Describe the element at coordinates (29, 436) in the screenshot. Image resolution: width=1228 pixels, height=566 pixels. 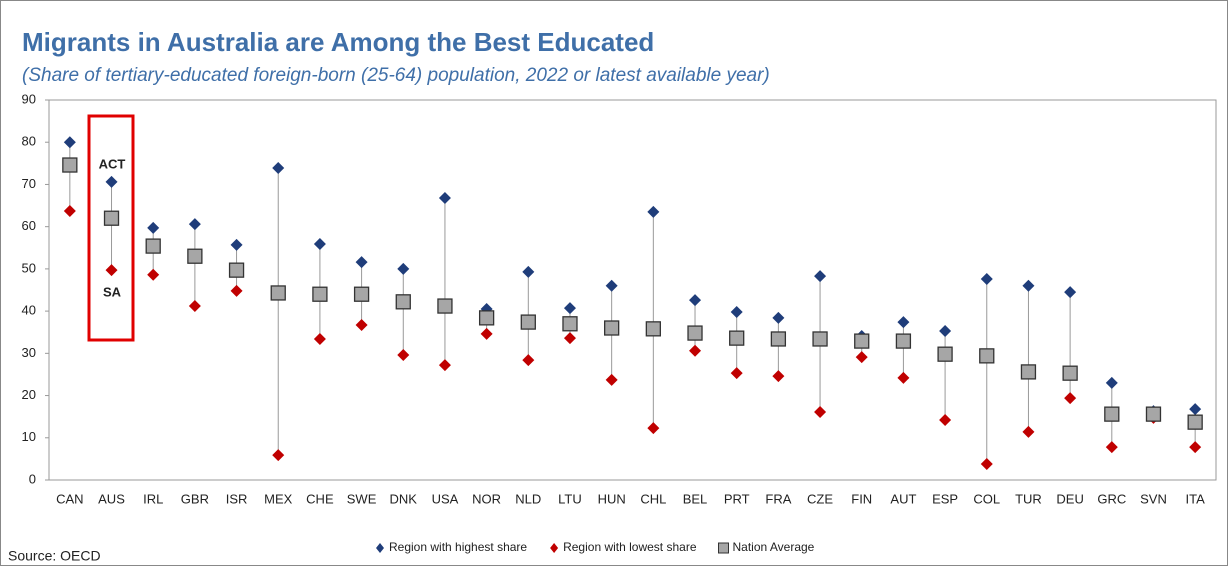
I see `y-tick-label: 10` at that location.